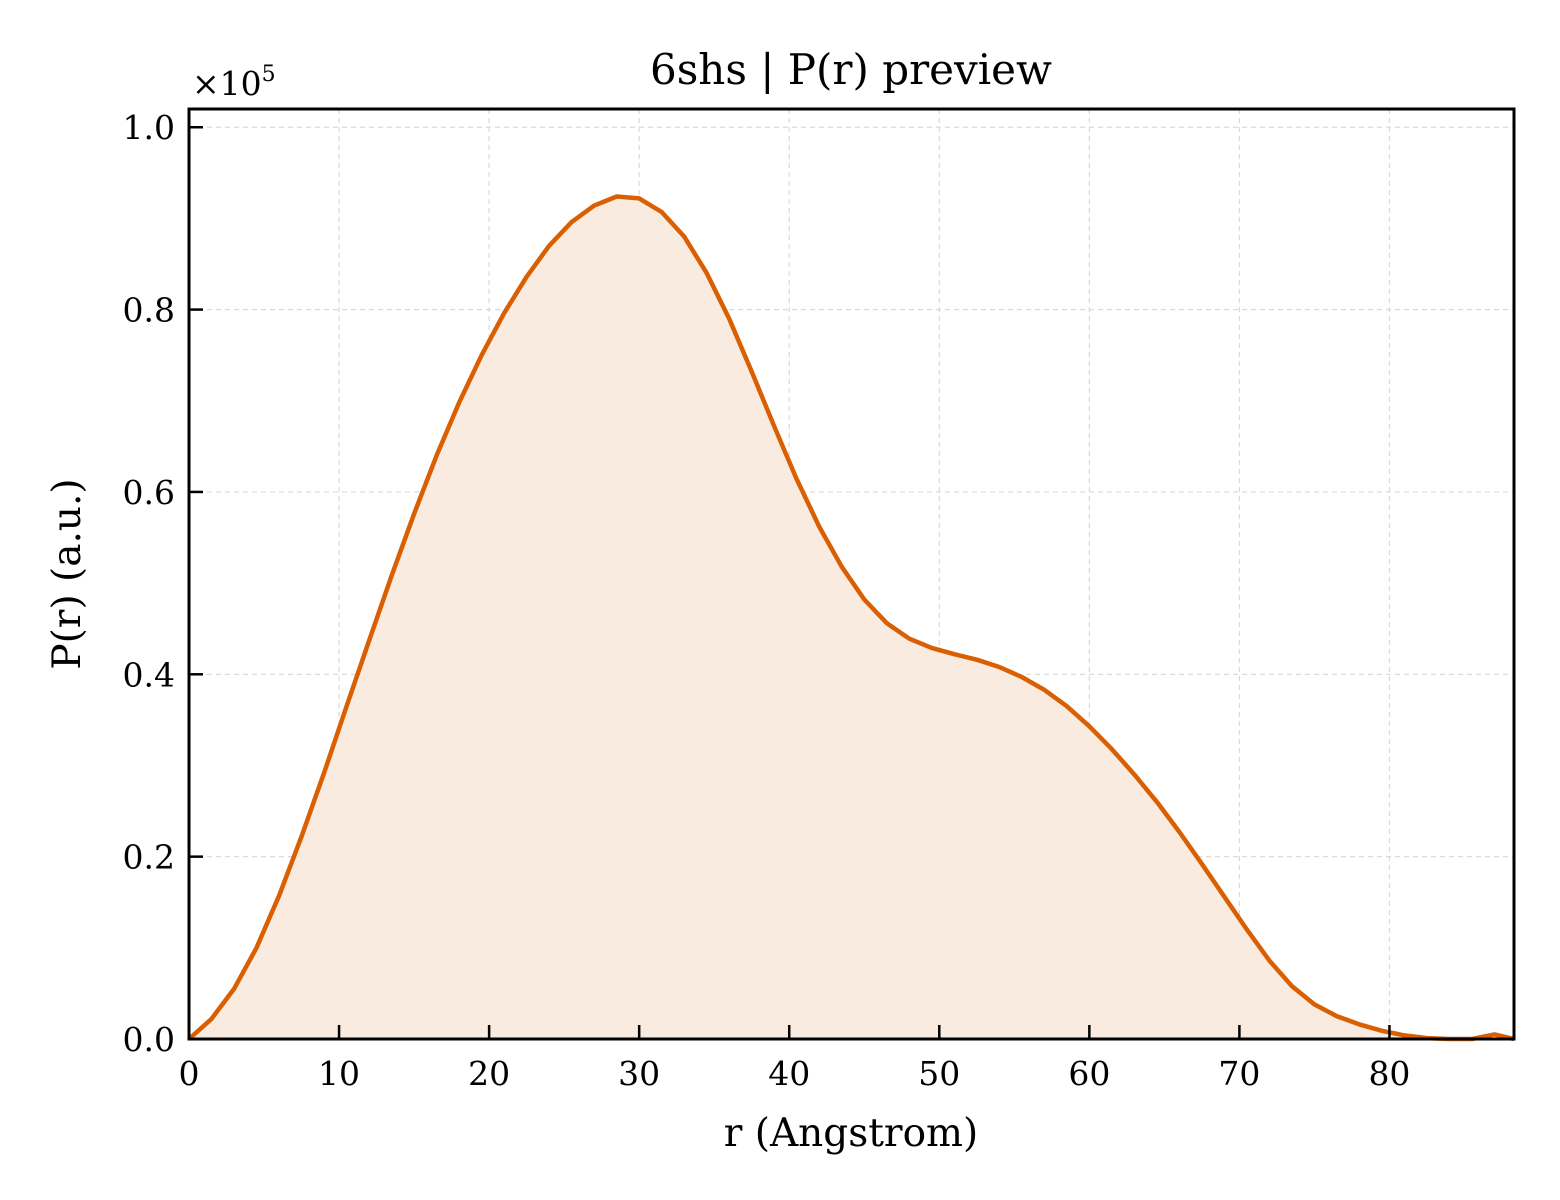 The height and width of the screenshot is (1200, 1560). I want to click on x-tick-label: 0, so click(189, 1073).